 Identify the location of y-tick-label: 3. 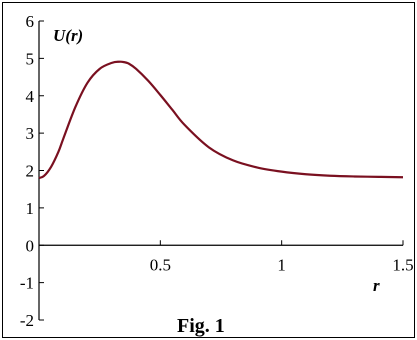
(30, 133).